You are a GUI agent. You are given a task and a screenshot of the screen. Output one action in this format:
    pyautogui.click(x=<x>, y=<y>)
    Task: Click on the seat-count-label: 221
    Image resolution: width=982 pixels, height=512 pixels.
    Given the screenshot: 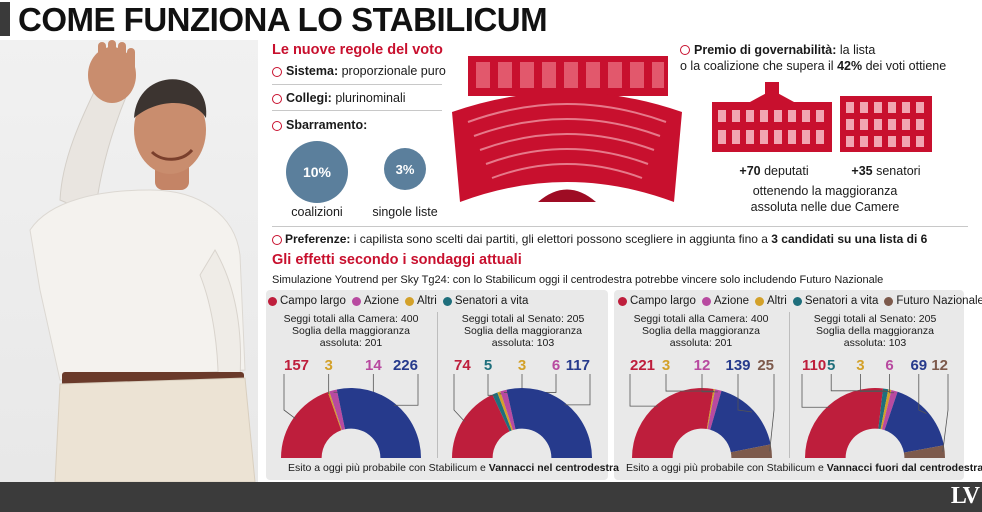 What is the action you would take?
    pyautogui.click(x=642, y=365)
    